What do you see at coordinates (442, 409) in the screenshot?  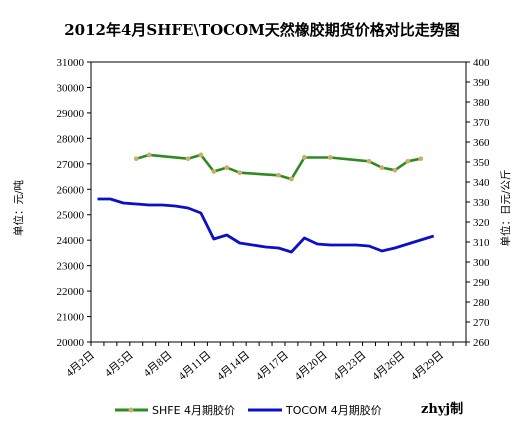 I see `watermark-text: zhyj制` at bounding box center [442, 409].